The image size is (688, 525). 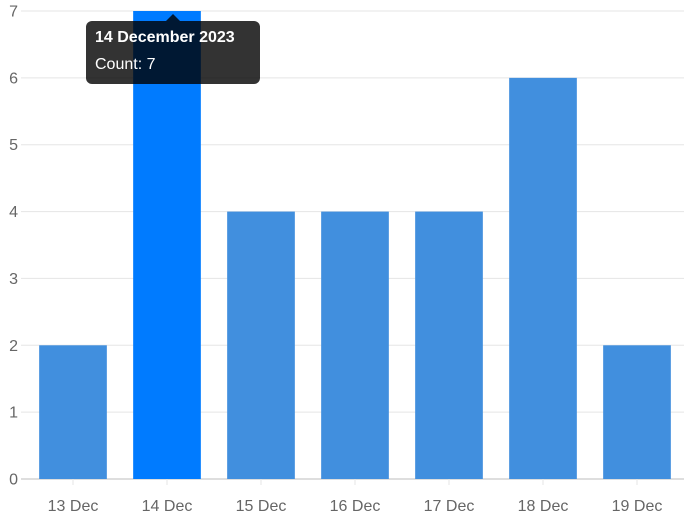 What do you see at coordinates (125, 64) in the screenshot?
I see `tooltip-body: Count: 7` at bounding box center [125, 64].